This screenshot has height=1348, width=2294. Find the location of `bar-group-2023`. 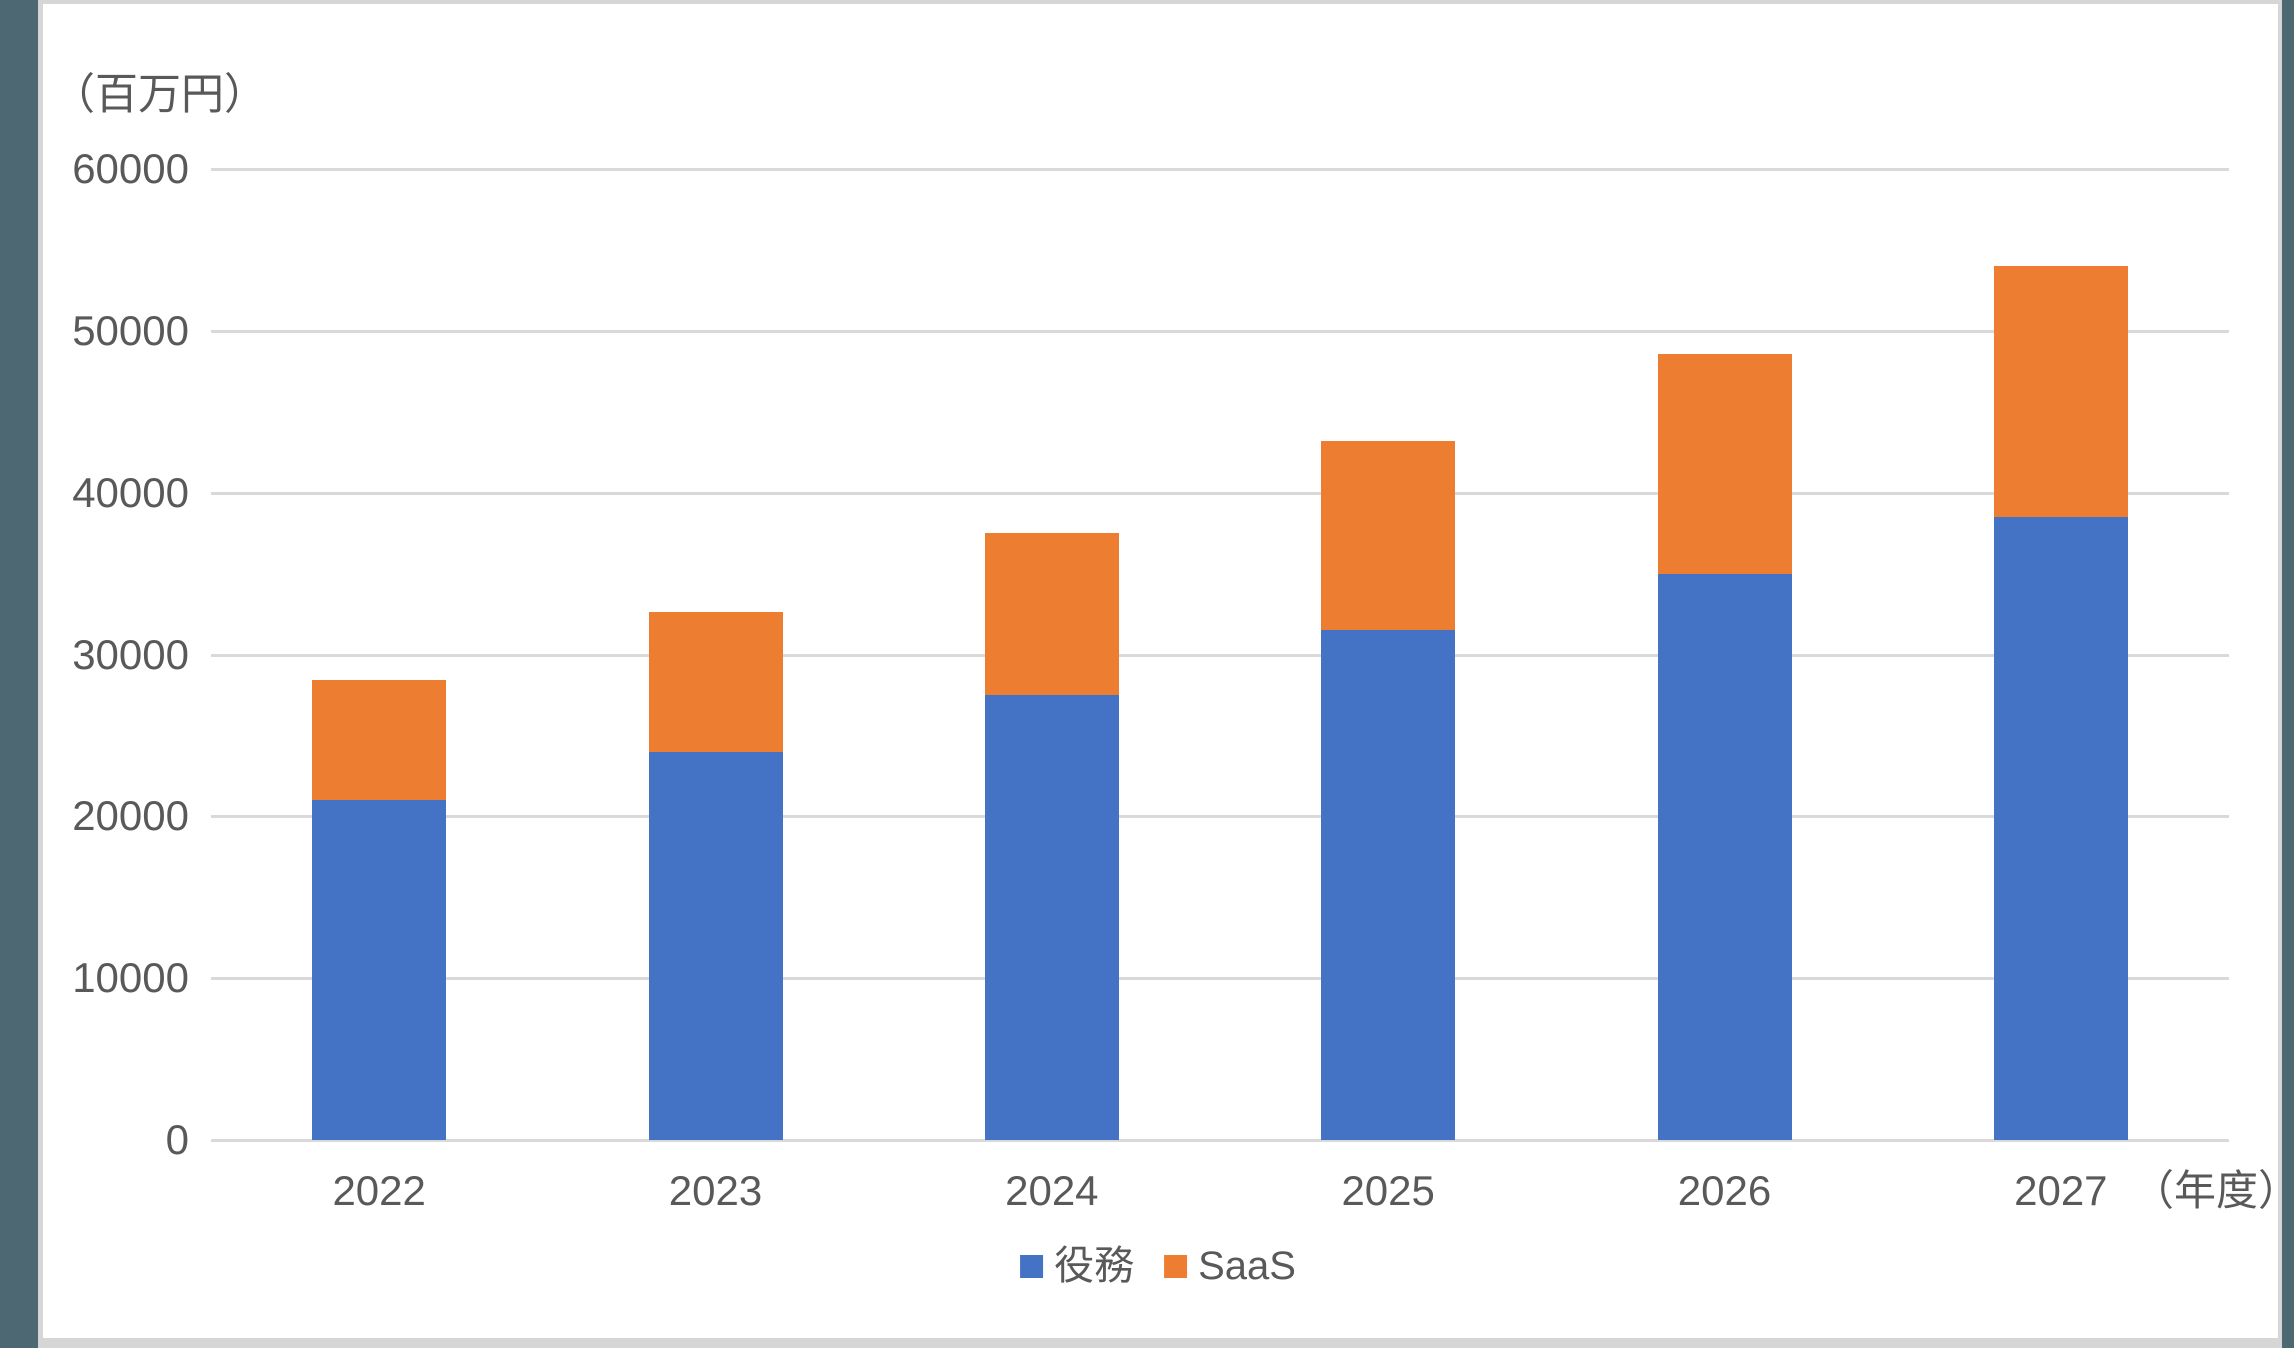

bar-group-2023 is located at coordinates (715, 876).